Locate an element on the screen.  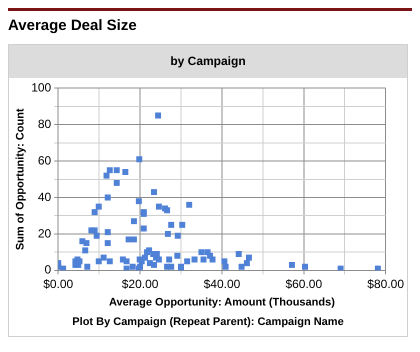
y-tick-label: 20 is located at coordinates (45, 233).